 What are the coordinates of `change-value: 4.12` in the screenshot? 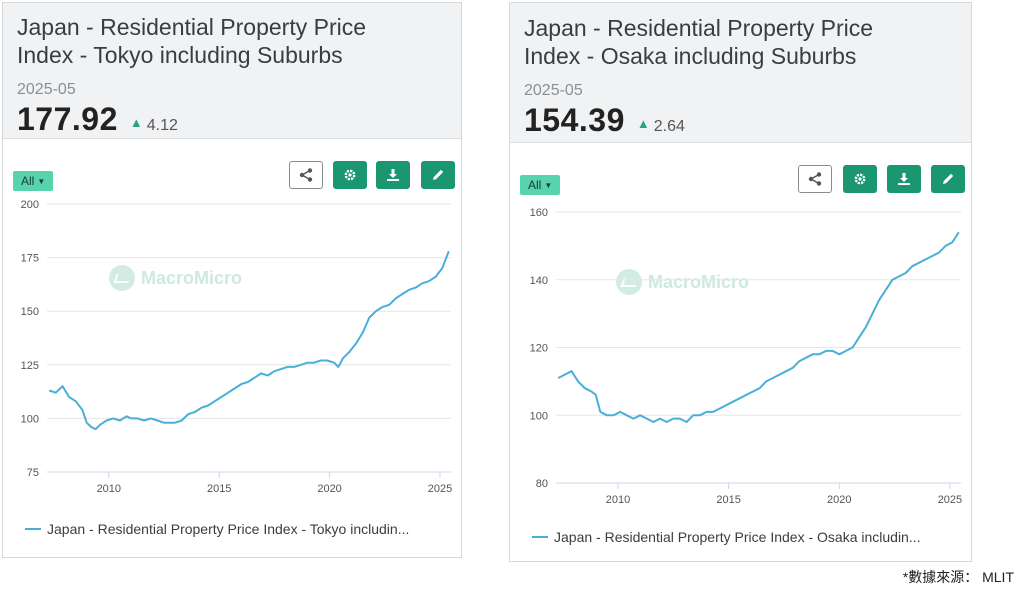 It's located at (162, 125).